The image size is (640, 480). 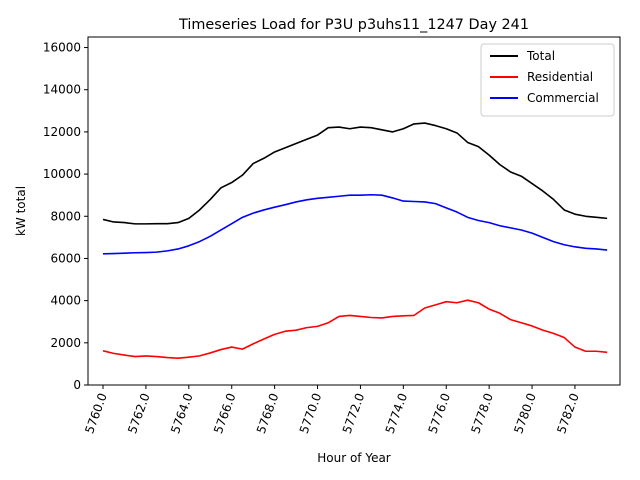 What do you see at coordinates (65, 343) in the screenshot?
I see `y-tick-label: 2000` at bounding box center [65, 343].